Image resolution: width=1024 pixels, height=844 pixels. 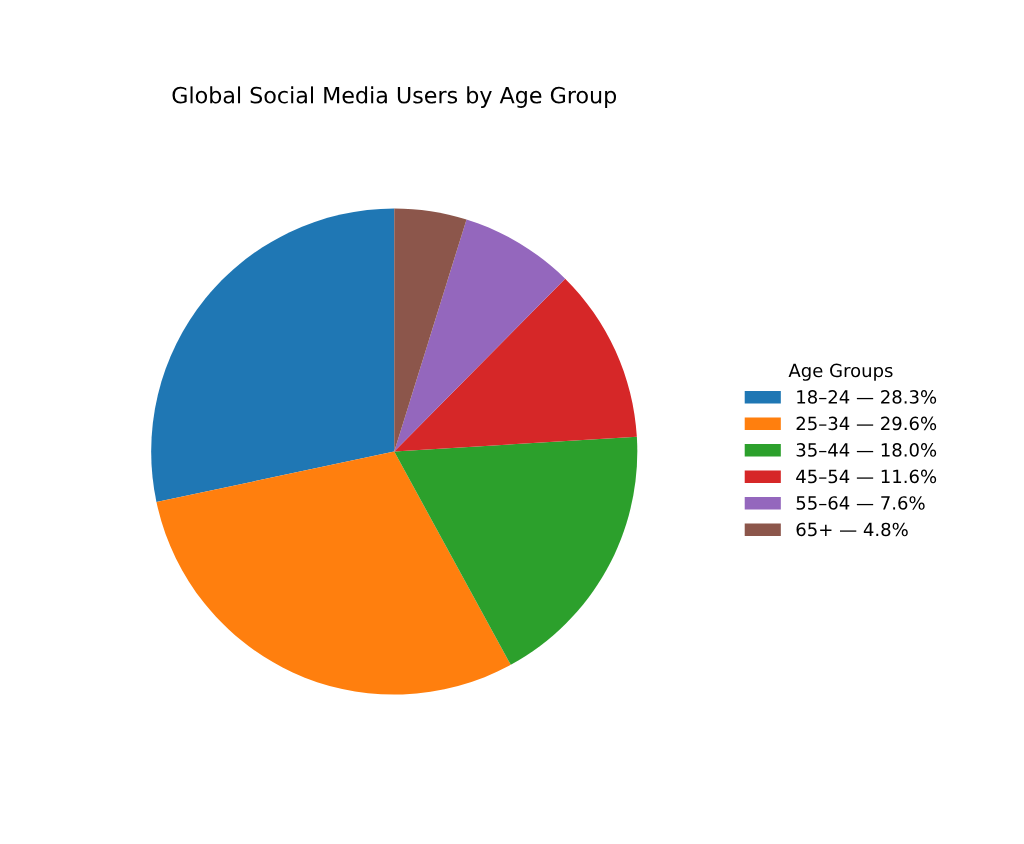 I want to click on legend-title: Age Groups, so click(x=840, y=372).